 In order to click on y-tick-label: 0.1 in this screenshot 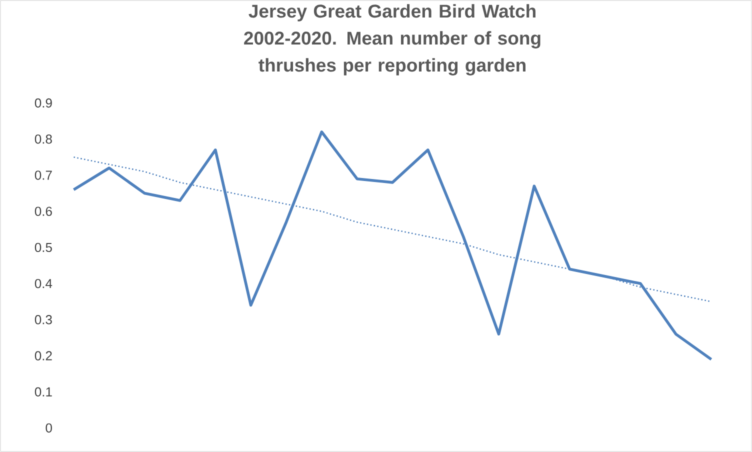, I will do `click(43, 391)`.